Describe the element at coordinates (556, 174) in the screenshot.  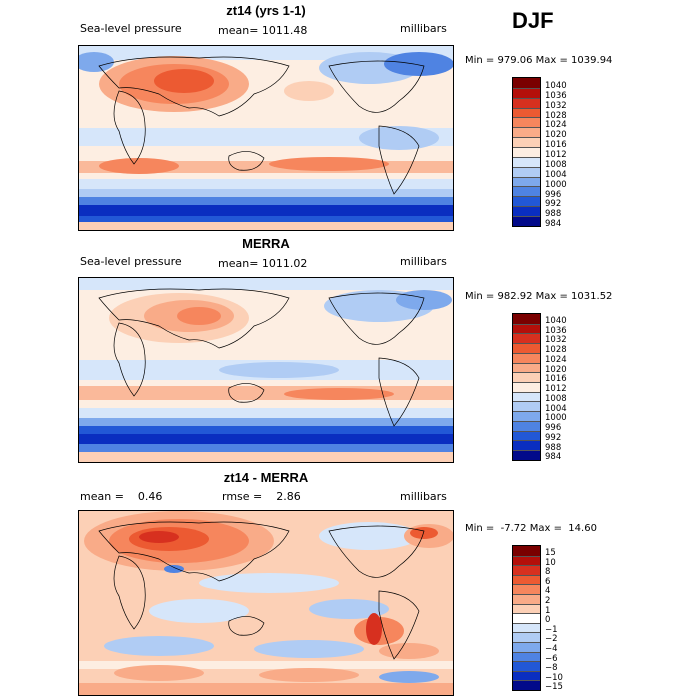
I see `colorbar-label: 1004` at that location.